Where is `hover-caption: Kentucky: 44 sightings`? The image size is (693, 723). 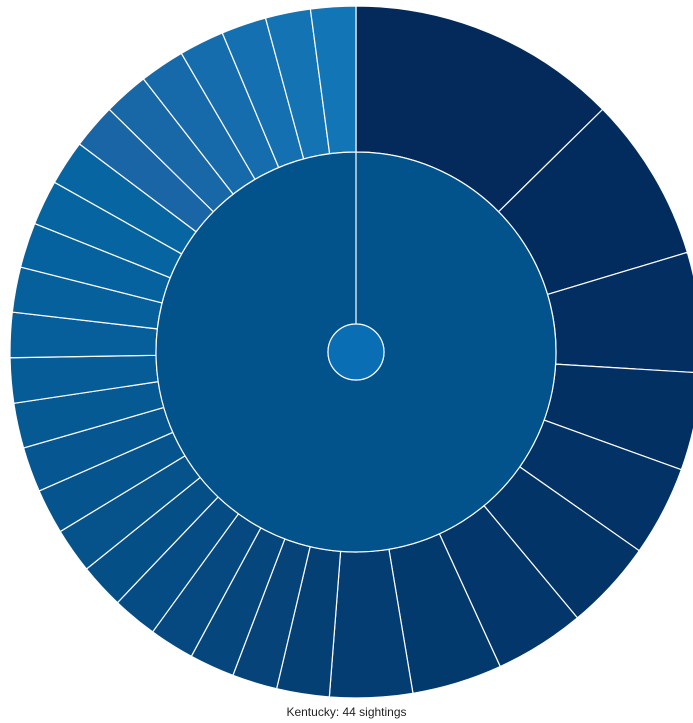
hover-caption: Kentucky: 44 sightings is located at coordinates (346, 712).